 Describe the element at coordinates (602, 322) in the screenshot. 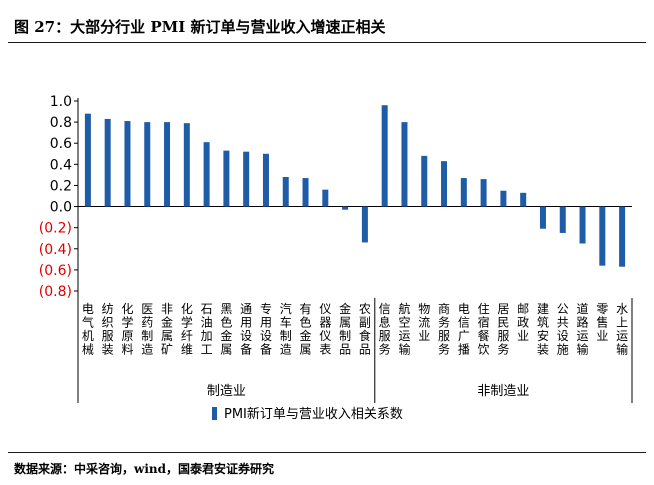

I see `category-label: 零售业` at that location.